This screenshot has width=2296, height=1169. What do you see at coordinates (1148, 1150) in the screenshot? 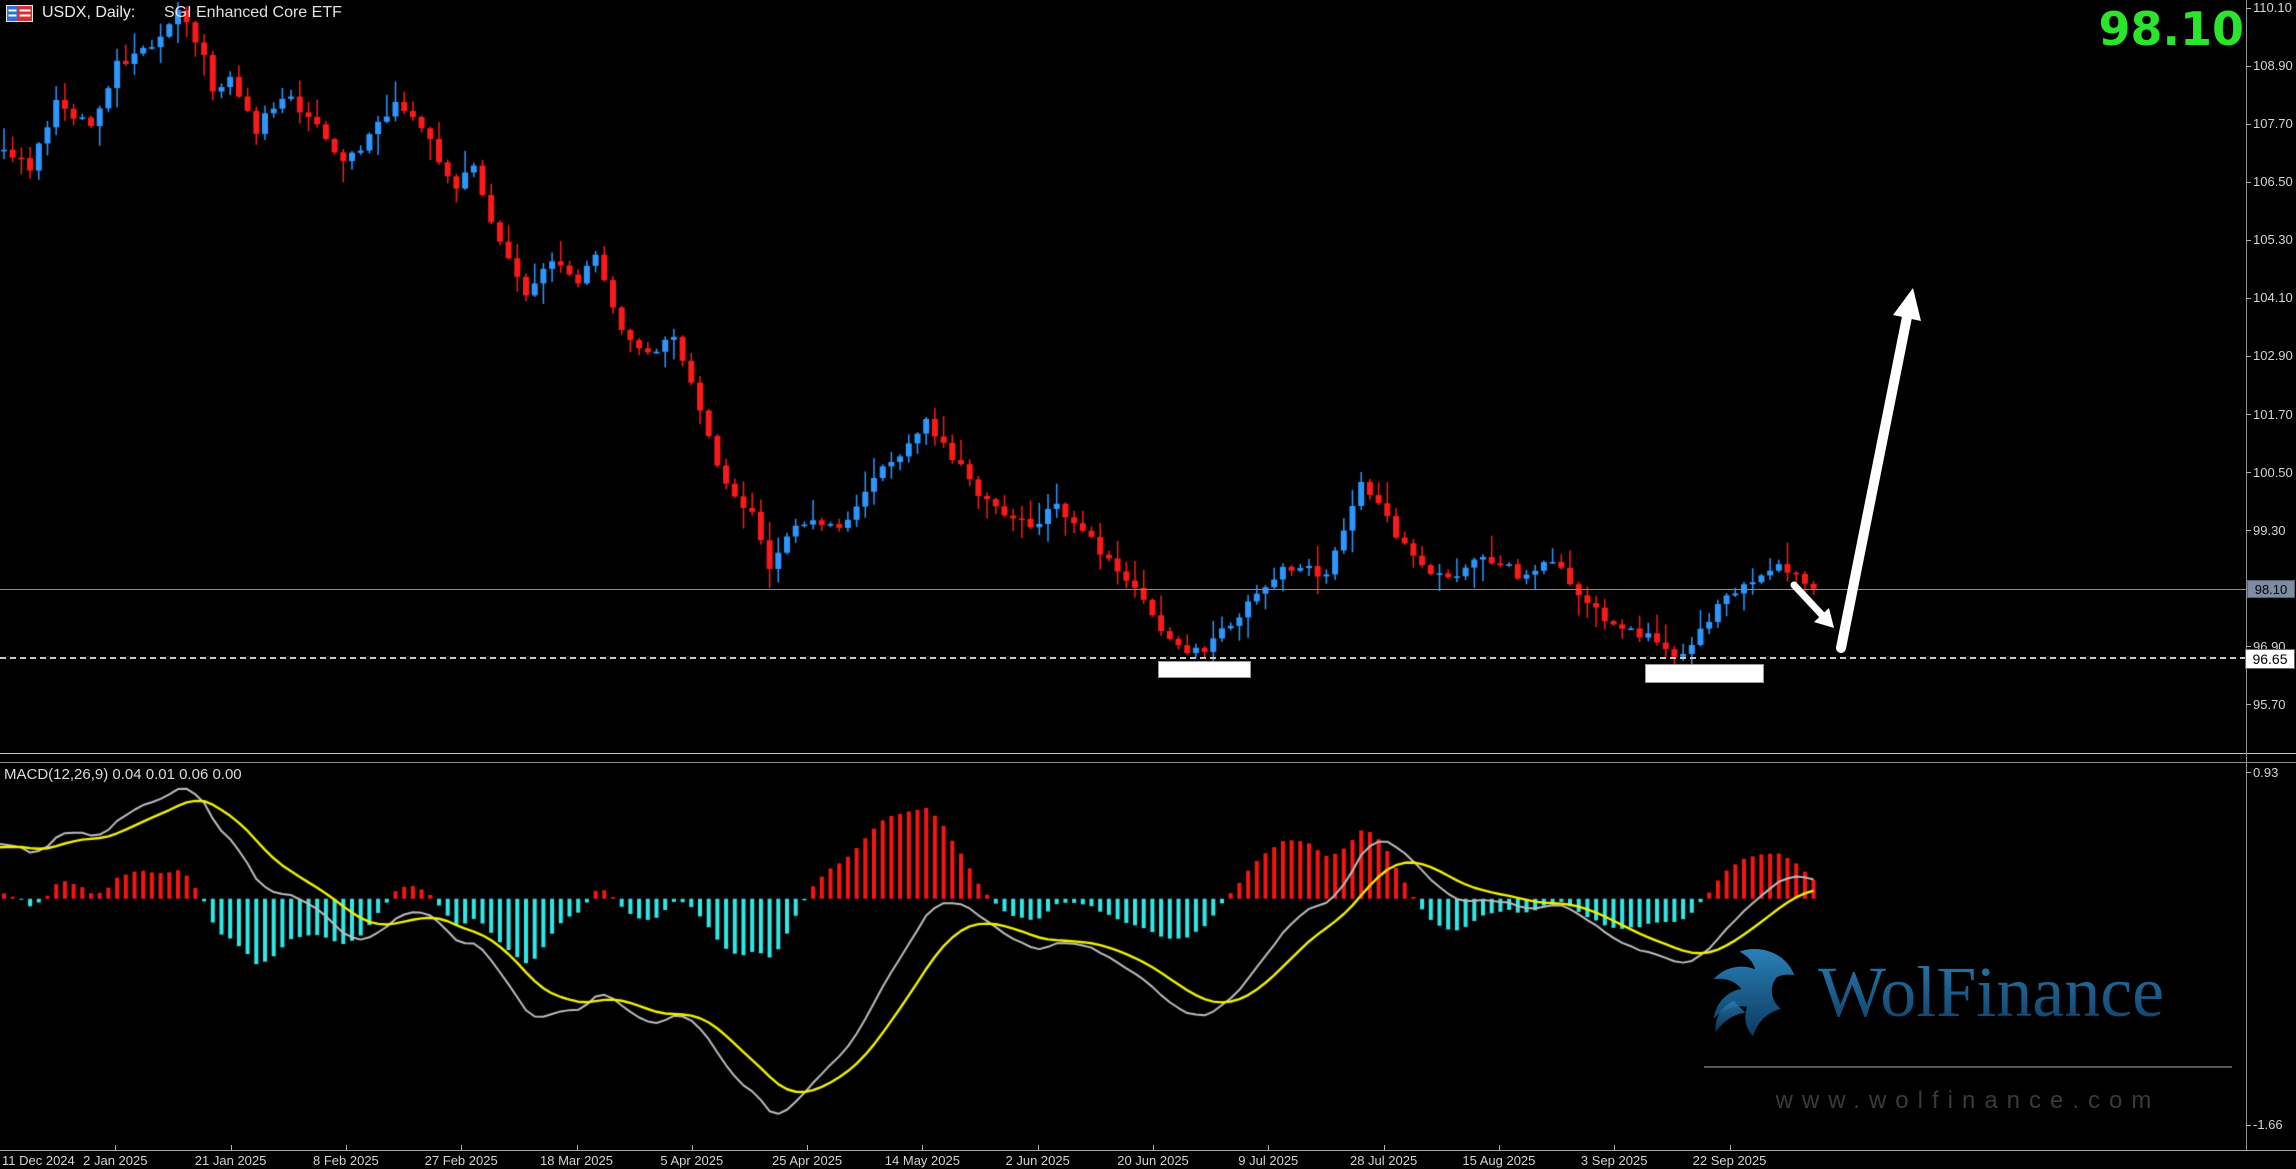
I see `time-axis-line` at bounding box center [1148, 1150].